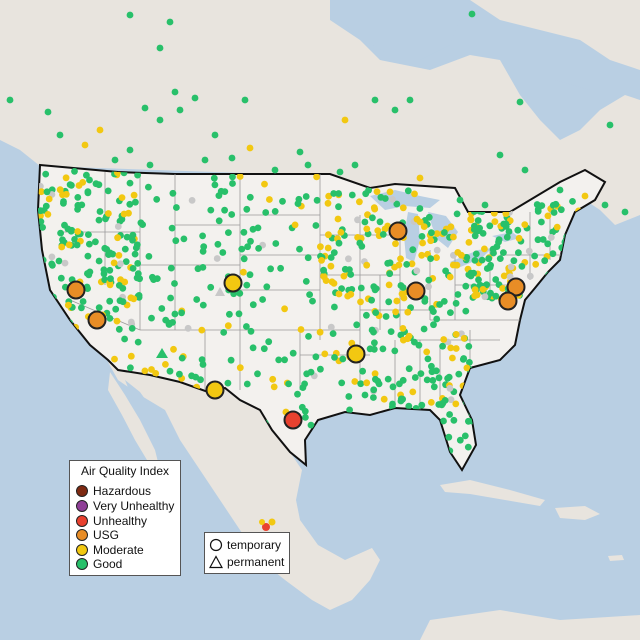  Describe the element at coordinates (508, 301) in the screenshot. I see `usg-station-marker` at that location.